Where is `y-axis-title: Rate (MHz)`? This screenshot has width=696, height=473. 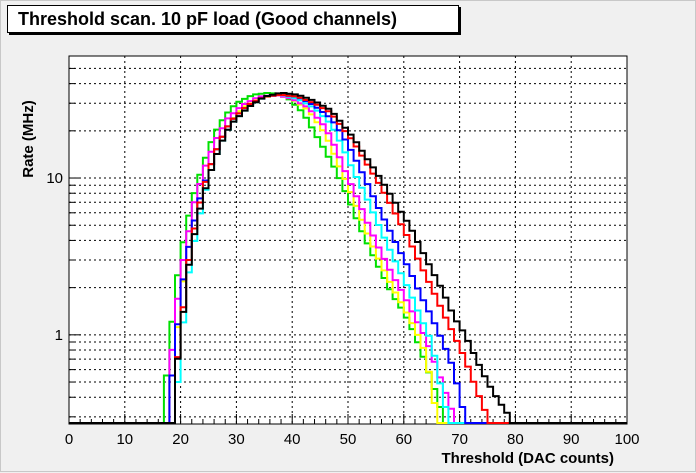
y-axis-title: Rate (MHz) is located at coordinates (28, 139).